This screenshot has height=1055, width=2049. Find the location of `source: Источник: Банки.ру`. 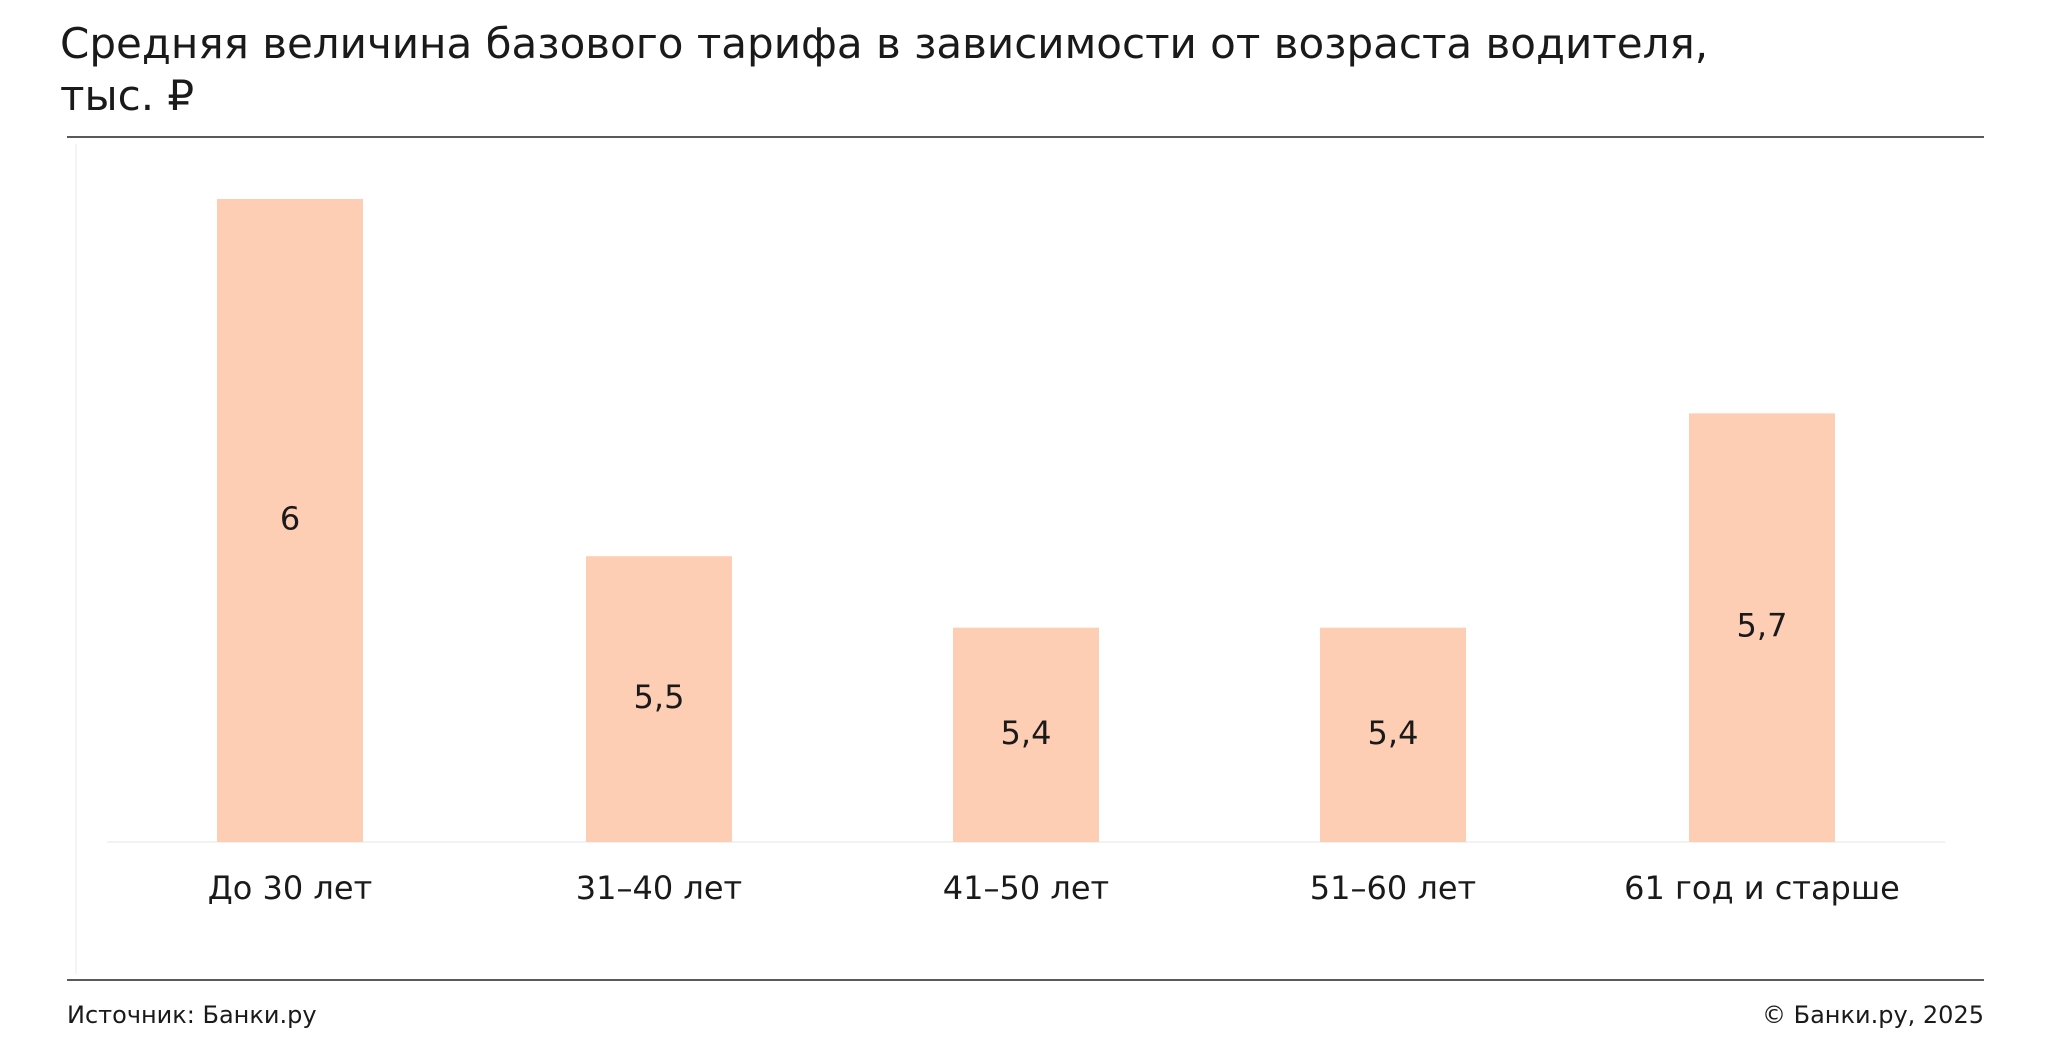

source: Источник: Банки.ру is located at coordinates (192, 1015).